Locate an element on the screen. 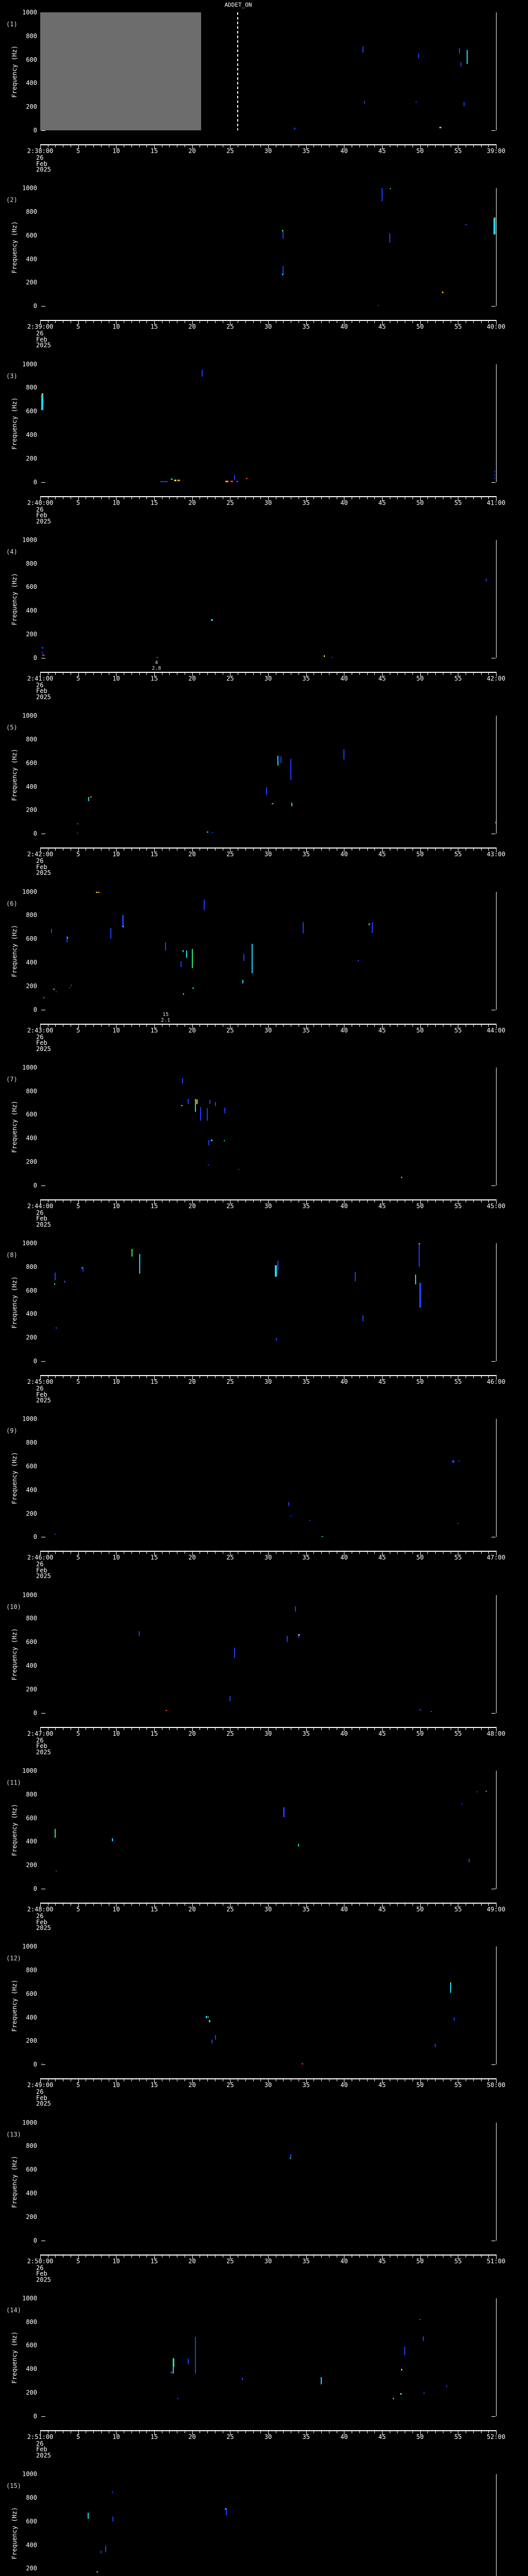 This screenshot has height=2576, width=528. y-tick-label: 400 is located at coordinates (31, 2017).